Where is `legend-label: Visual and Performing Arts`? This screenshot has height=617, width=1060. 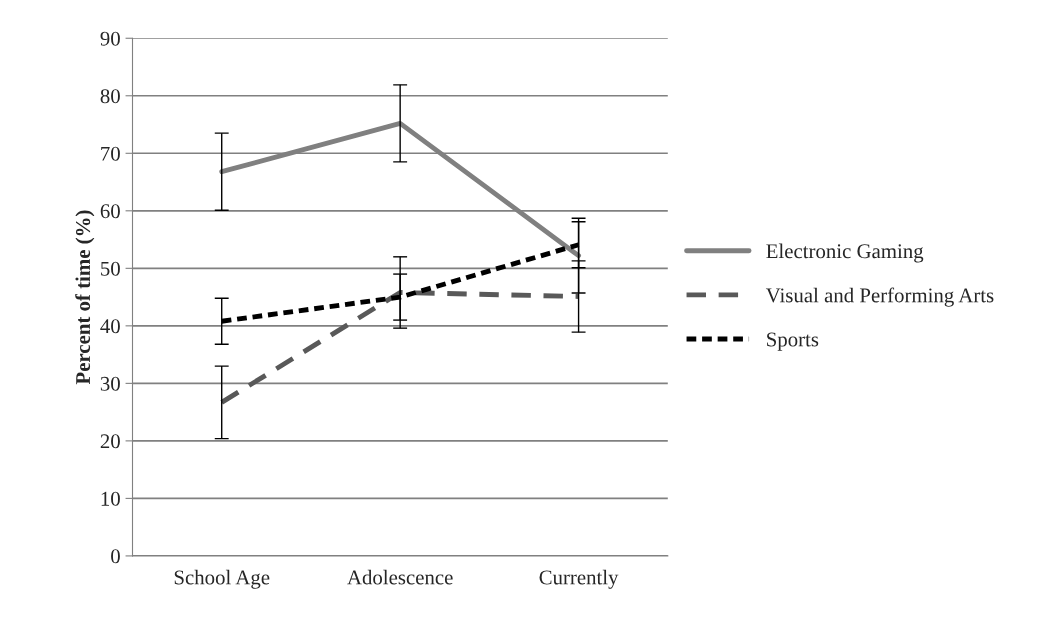 legend-label: Visual and Performing Arts is located at coordinates (879, 297).